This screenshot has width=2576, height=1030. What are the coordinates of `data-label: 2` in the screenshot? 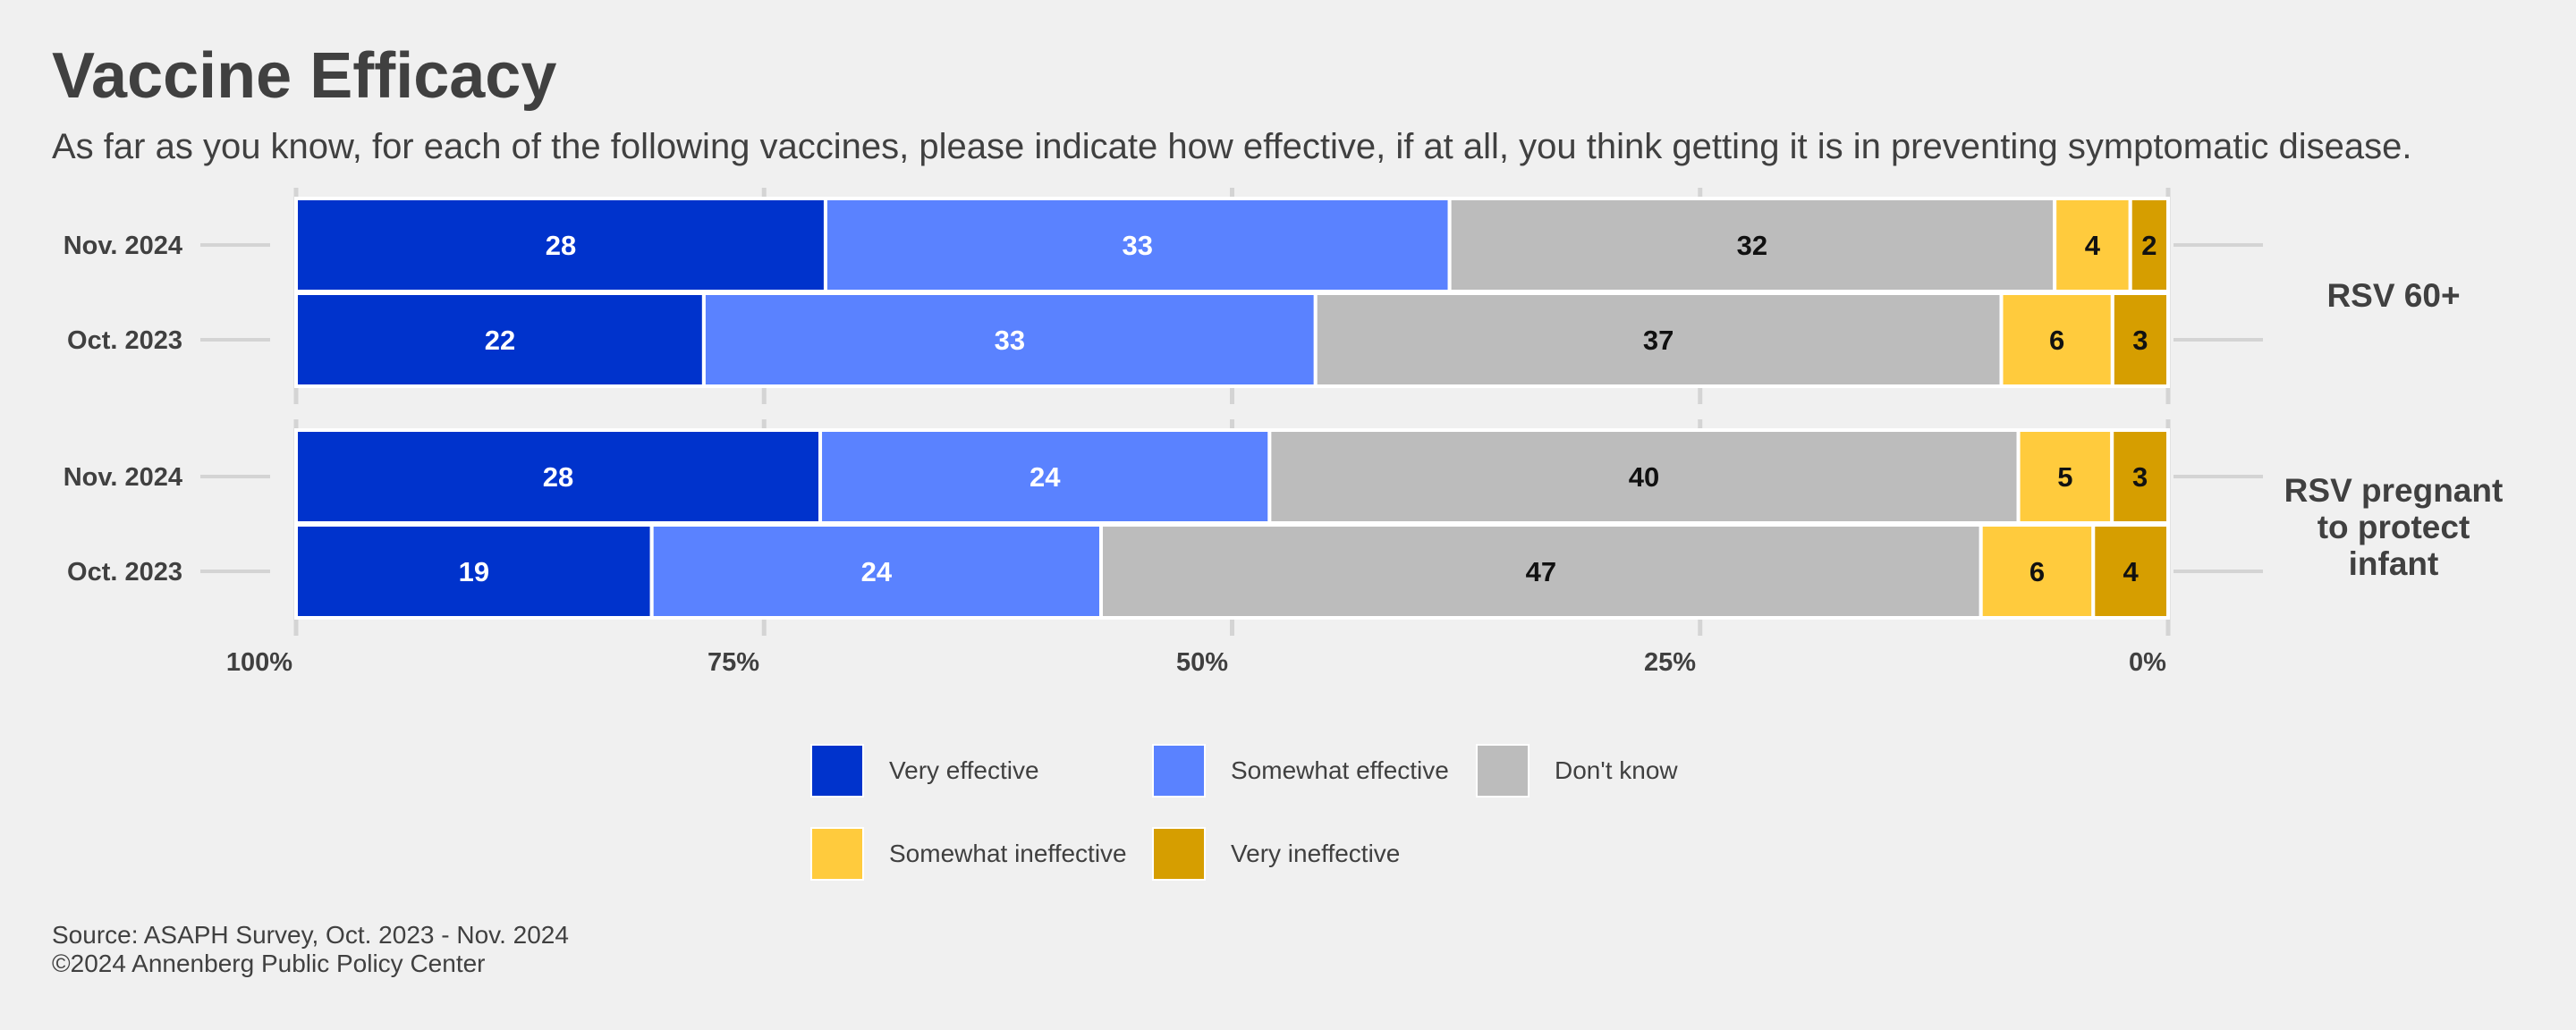 It's located at (2149, 245).